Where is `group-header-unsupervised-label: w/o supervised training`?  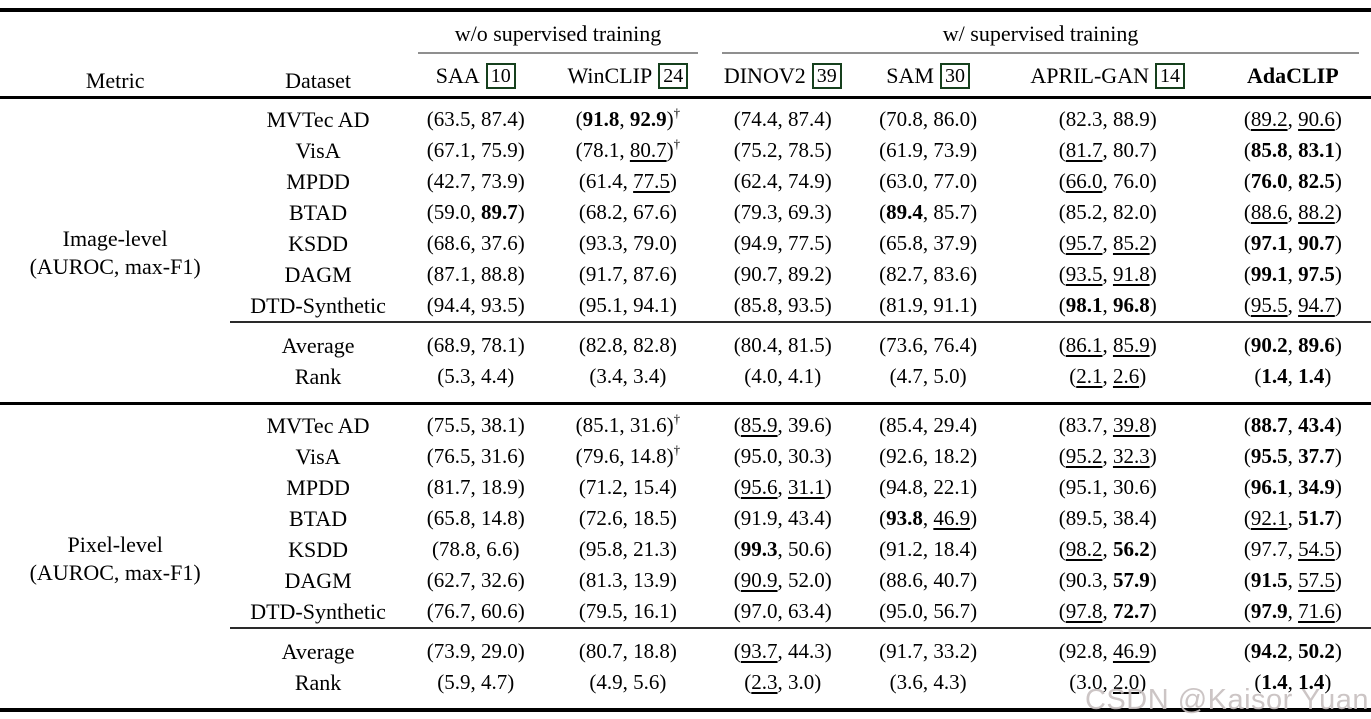
group-header-unsupervised-label: w/o supervised training is located at coordinates (558, 37).